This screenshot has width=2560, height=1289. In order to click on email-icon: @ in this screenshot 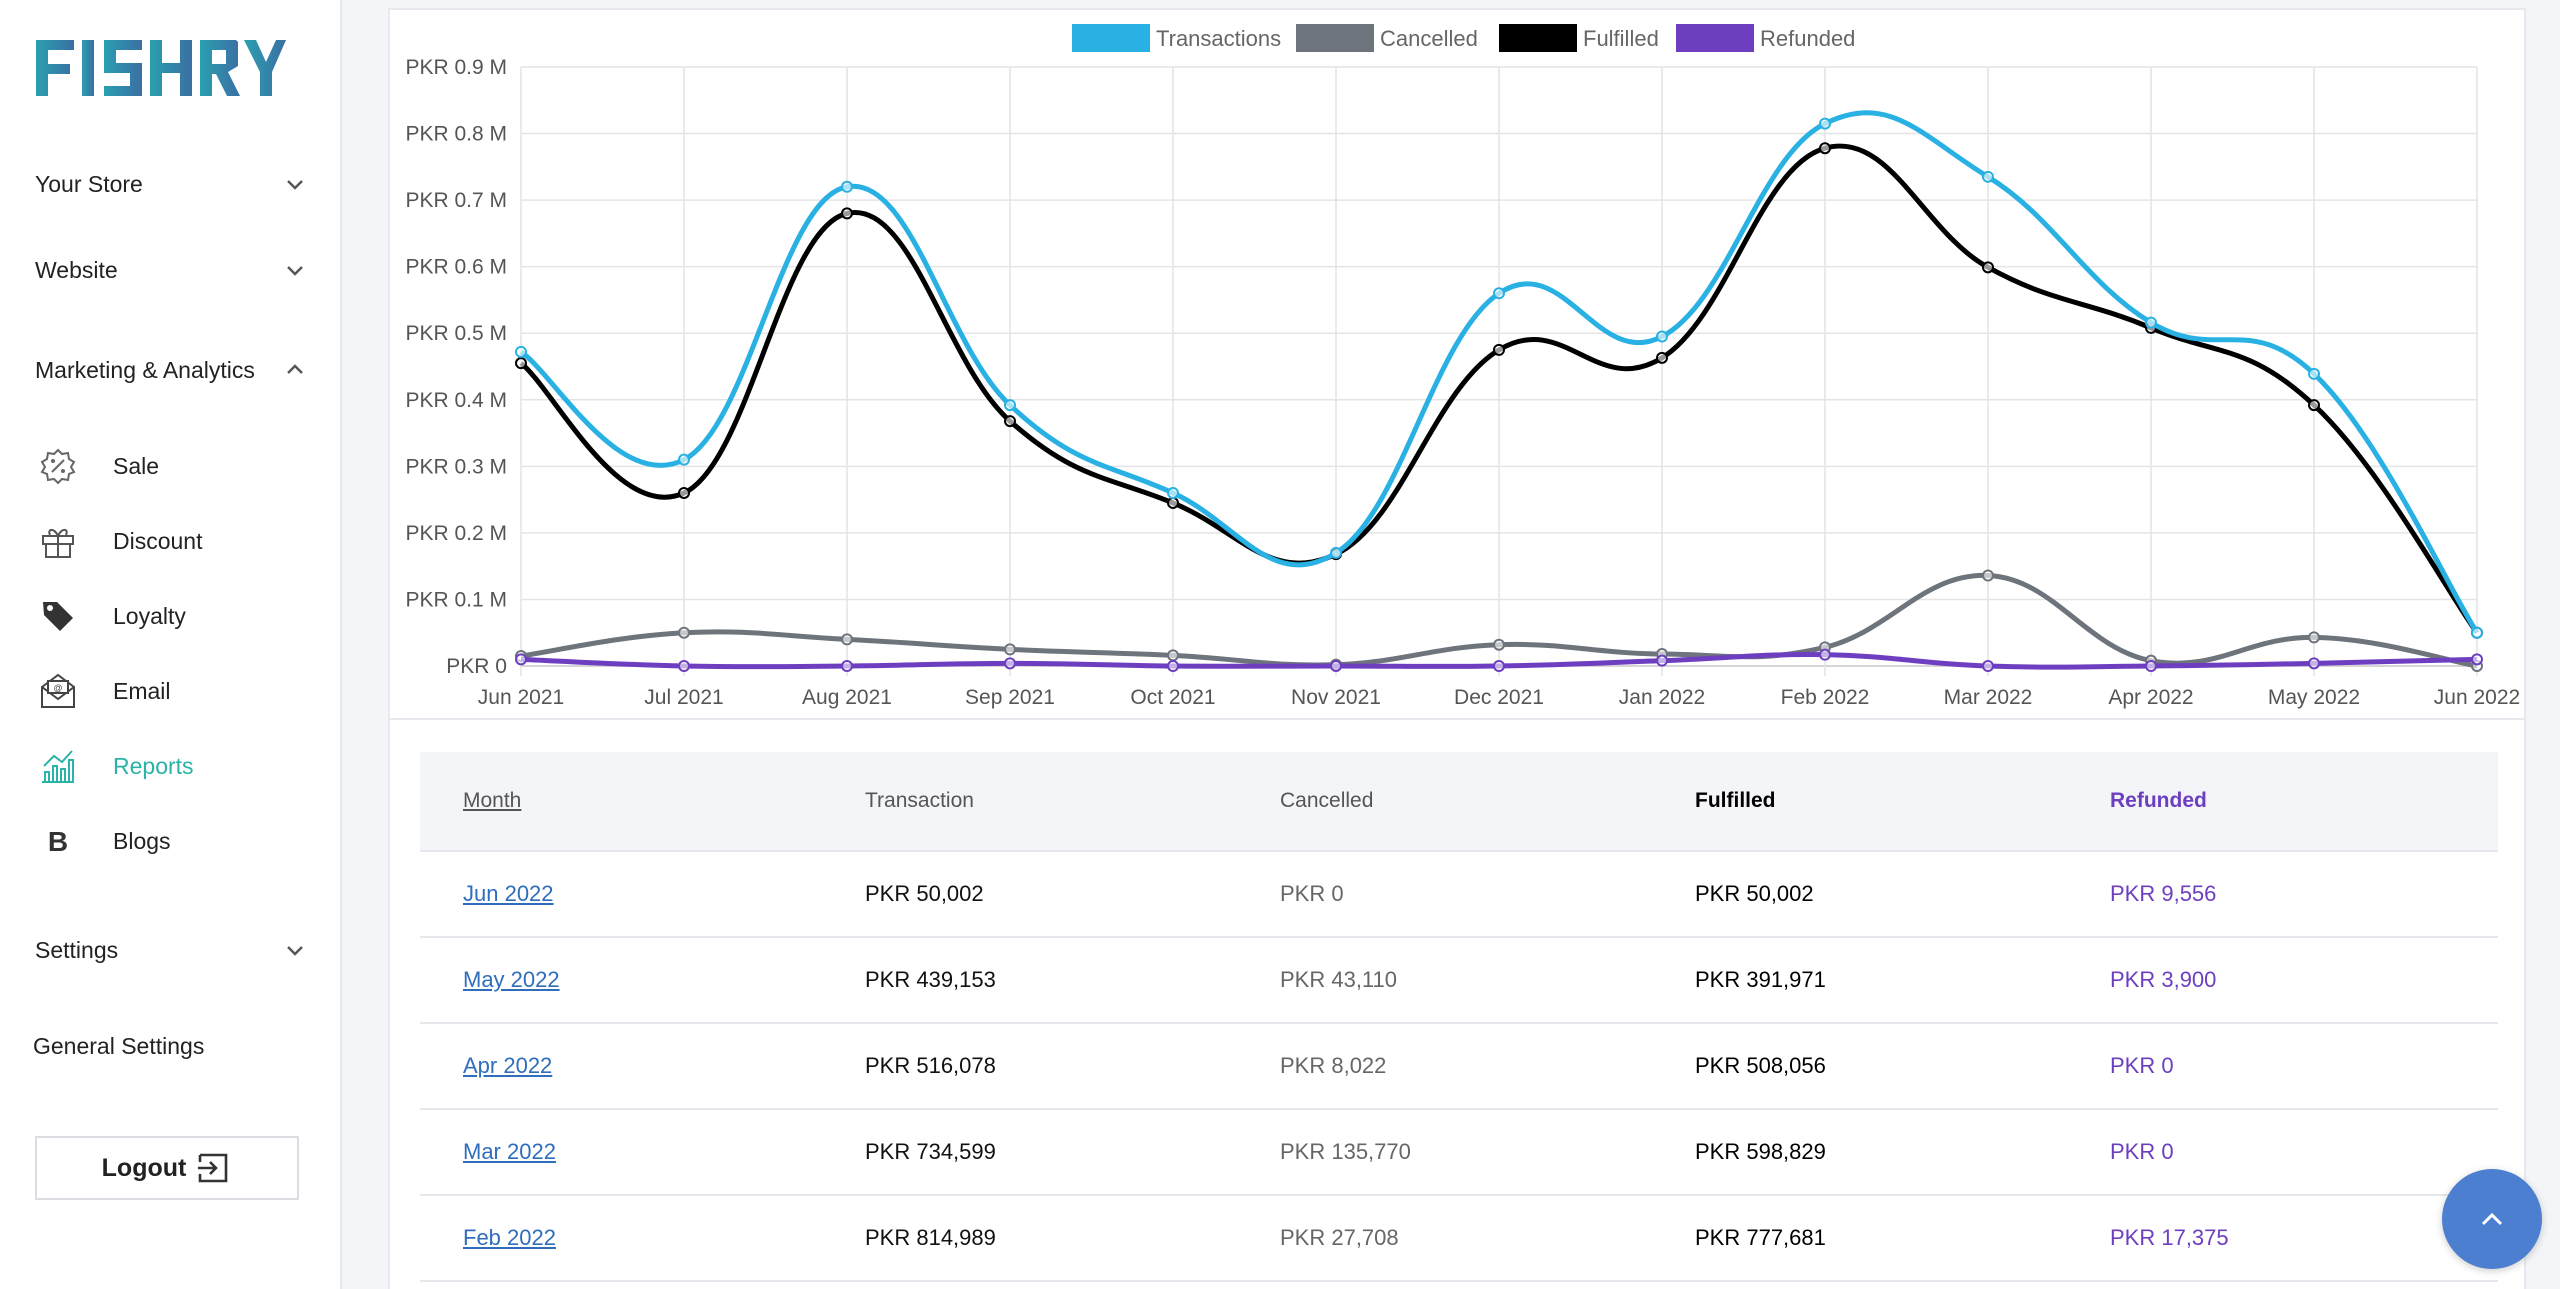, I will do `click(58, 691)`.